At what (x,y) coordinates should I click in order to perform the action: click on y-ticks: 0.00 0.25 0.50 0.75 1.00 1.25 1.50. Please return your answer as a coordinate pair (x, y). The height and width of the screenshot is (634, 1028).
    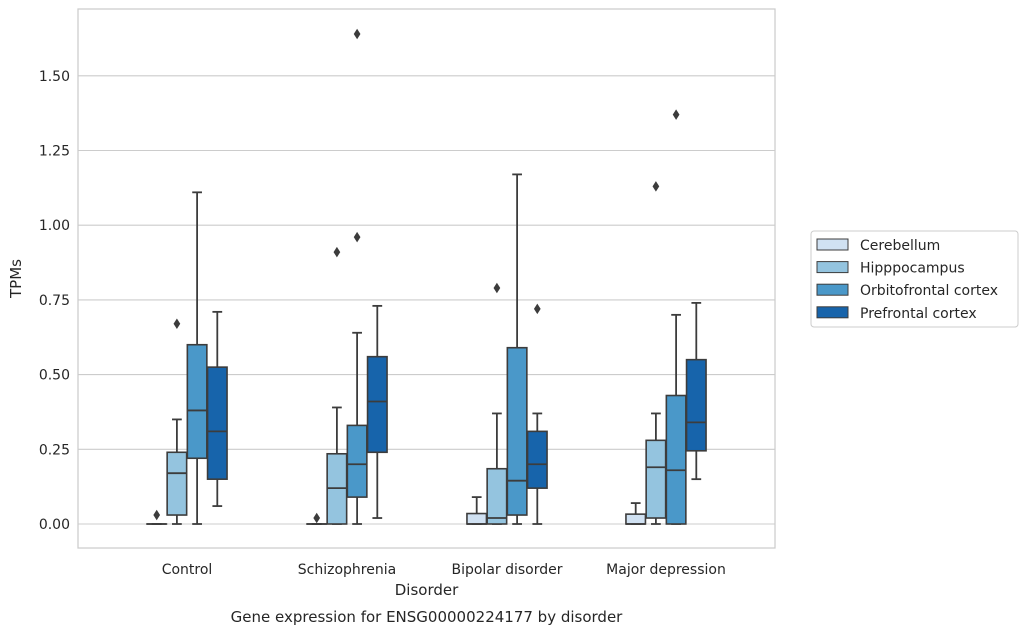
    Looking at the image, I should click on (54, 301).